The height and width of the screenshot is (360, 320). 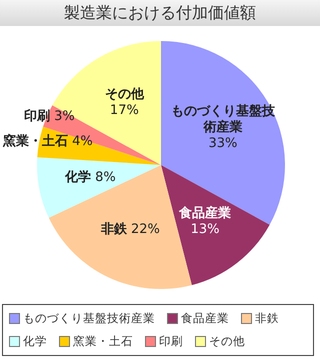 I want to click on chart-title: 製造業における付加価値額, so click(x=160, y=13).